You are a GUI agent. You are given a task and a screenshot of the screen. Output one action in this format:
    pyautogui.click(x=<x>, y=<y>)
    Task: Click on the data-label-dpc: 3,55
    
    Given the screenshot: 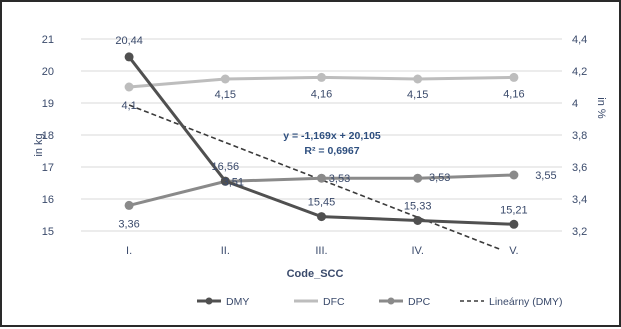 What is the action you would take?
    pyautogui.click(x=545, y=176)
    